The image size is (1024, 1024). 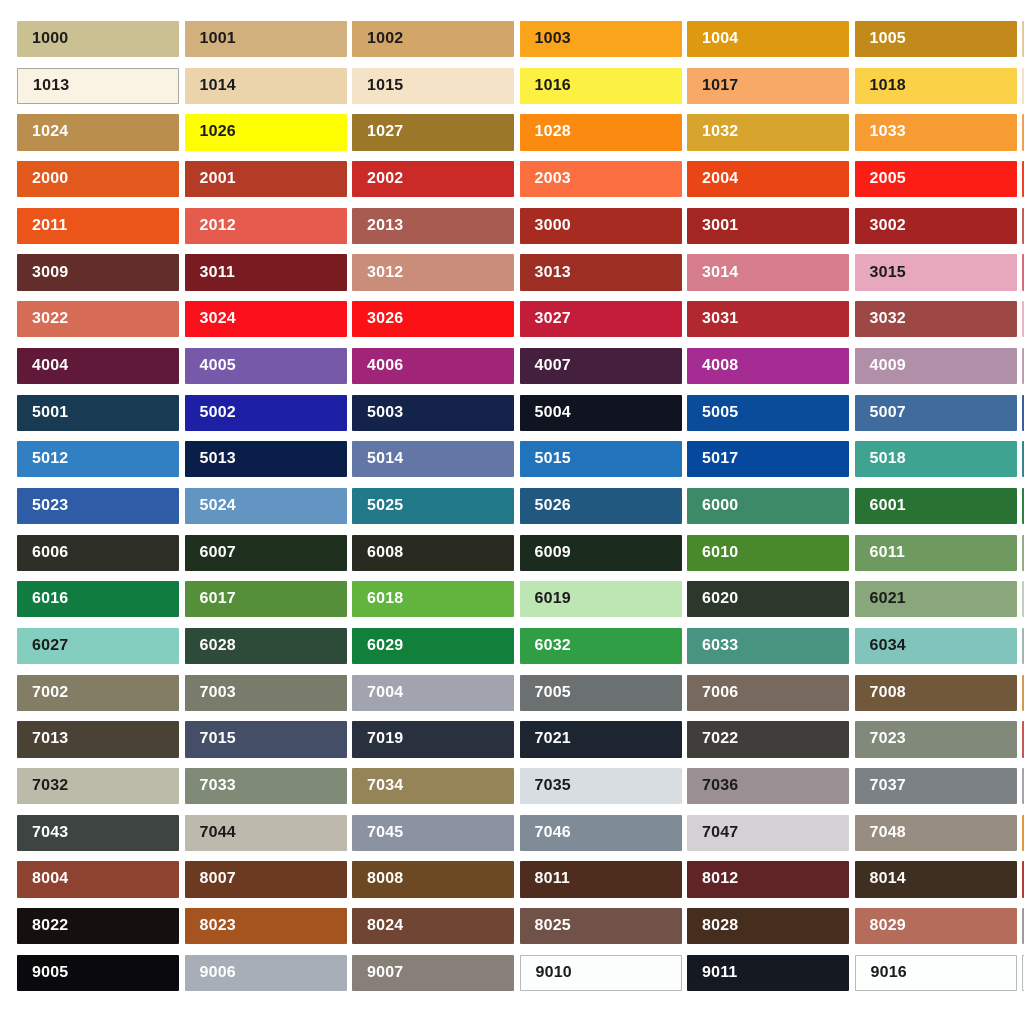 I want to click on color-swatch-3026: 3026, so click(x=433, y=319).